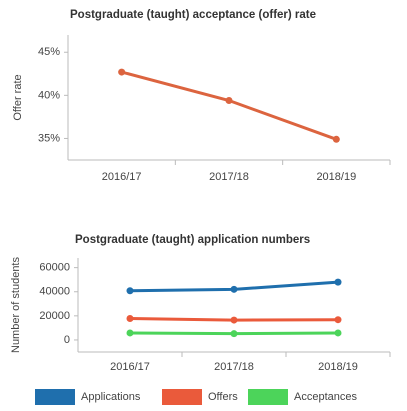 This screenshot has height=411, width=407. Describe the element at coordinates (49, 95) in the screenshot. I see `y-tick-label: 40%` at that location.